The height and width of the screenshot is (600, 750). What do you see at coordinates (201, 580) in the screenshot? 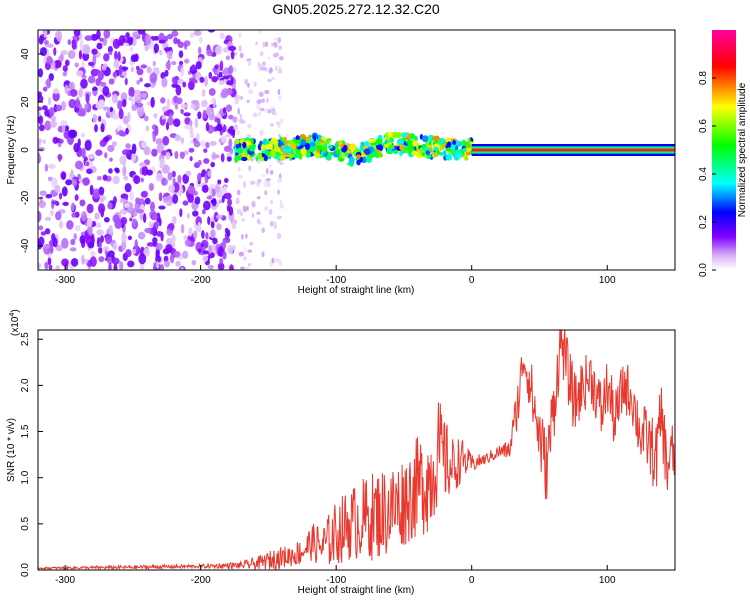
I see `snr-xtick-label: -200` at bounding box center [201, 580].